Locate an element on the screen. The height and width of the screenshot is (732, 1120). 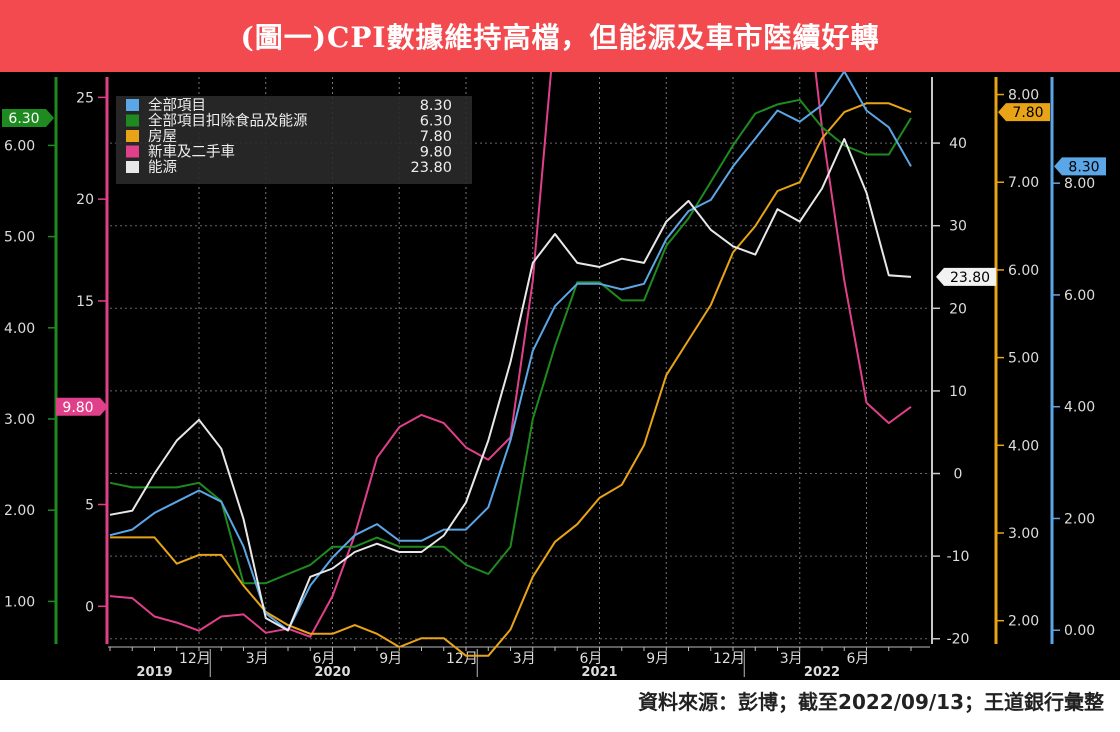
core-axis-tick-label: 6.00 is located at coordinates (19, 146).